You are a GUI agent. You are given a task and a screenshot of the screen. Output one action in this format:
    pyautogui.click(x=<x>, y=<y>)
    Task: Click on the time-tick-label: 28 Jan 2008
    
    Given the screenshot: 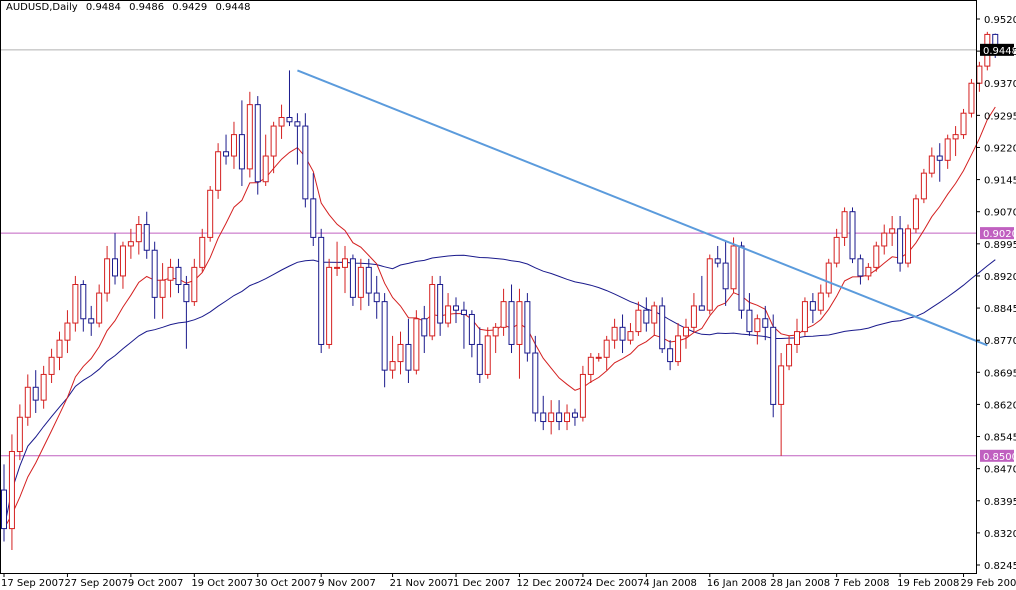 What is the action you would take?
    pyautogui.click(x=800, y=583)
    